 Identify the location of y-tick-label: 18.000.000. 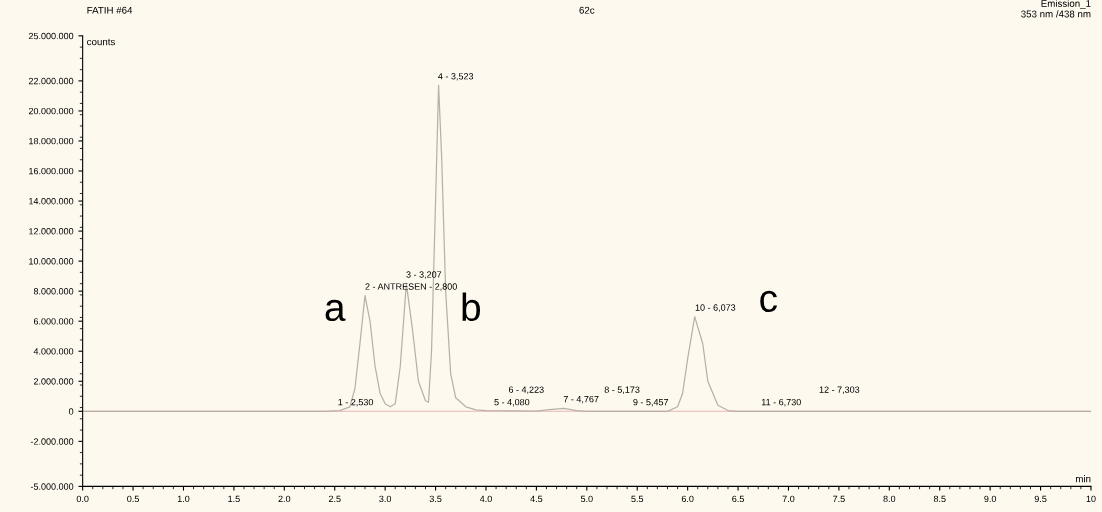
(51, 141).